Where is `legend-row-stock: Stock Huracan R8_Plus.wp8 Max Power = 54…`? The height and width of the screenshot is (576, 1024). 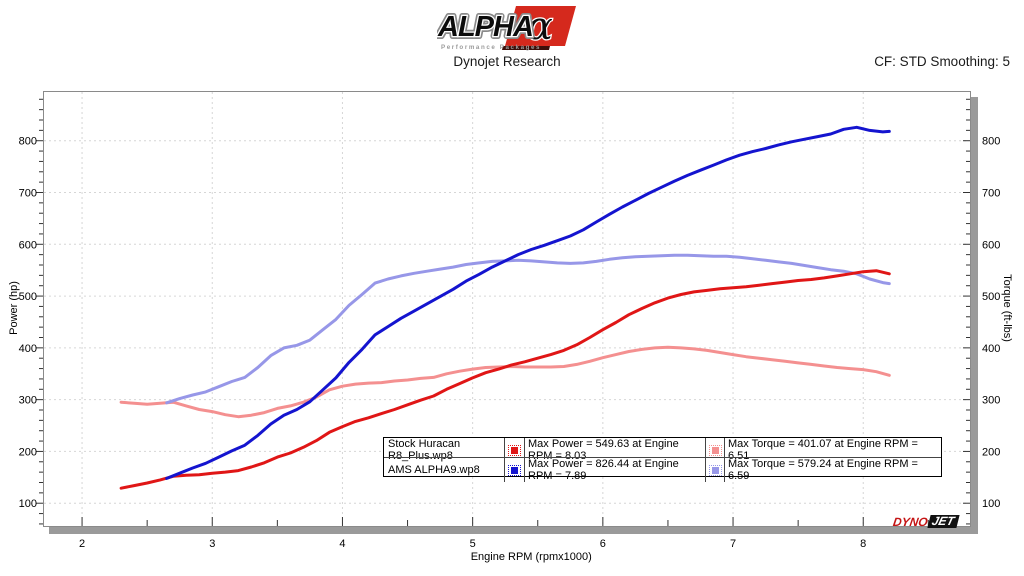 legend-row-stock: Stock Huracan R8_Plus.wp8 Max Power = 54… is located at coordinates (662, 450).